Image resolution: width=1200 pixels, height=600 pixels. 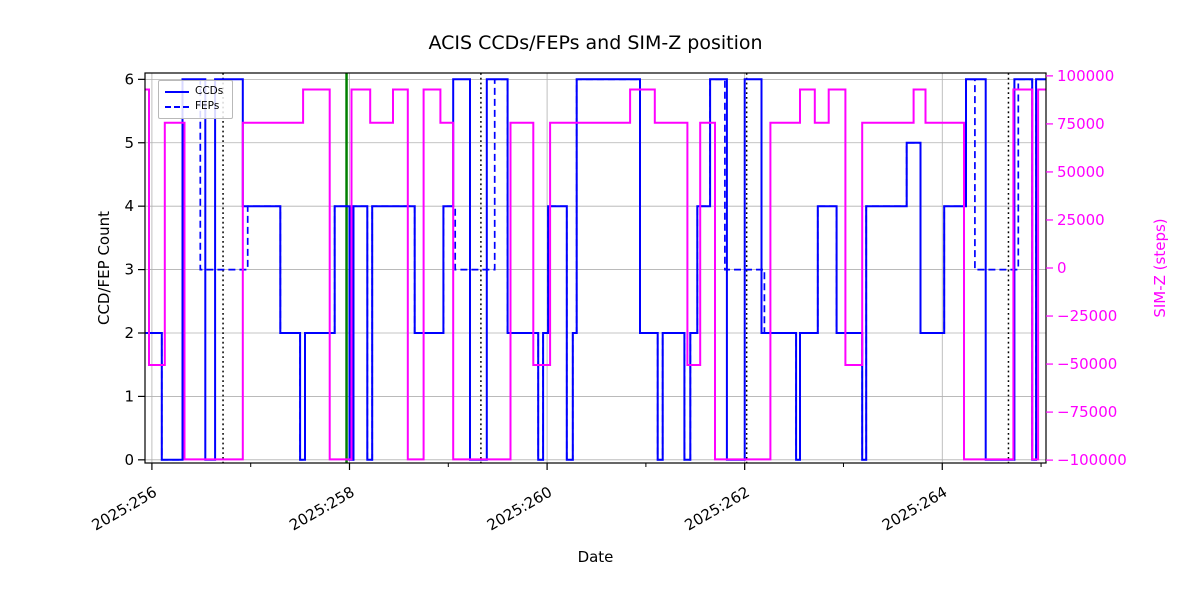 What do you see at coordinates (129, 270) in the screenshot?
I see `y-left-tick-label: 3` at bounding box center [129, 270].